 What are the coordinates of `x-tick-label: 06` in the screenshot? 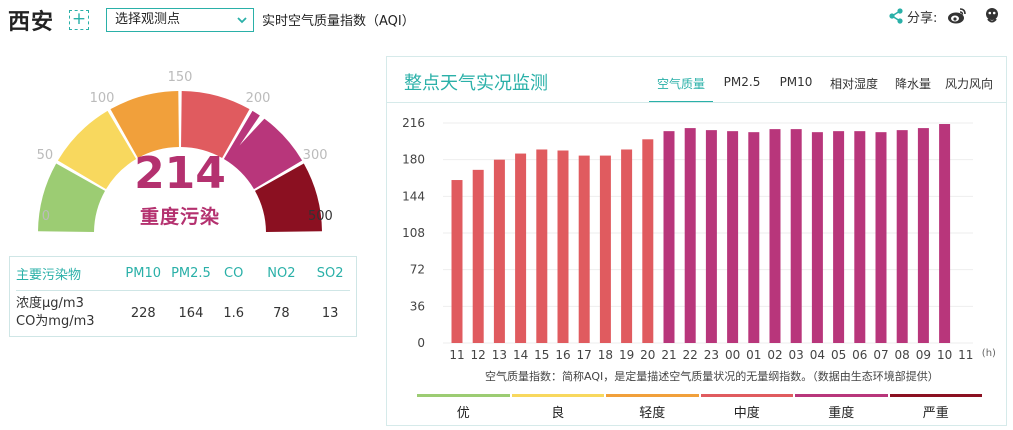 It's located at (859, 355).